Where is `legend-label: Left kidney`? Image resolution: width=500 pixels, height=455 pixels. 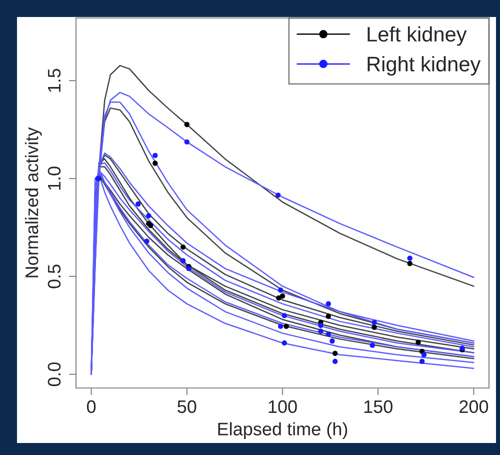
legend-label: Left kidney is located at coordinates (417, 36).